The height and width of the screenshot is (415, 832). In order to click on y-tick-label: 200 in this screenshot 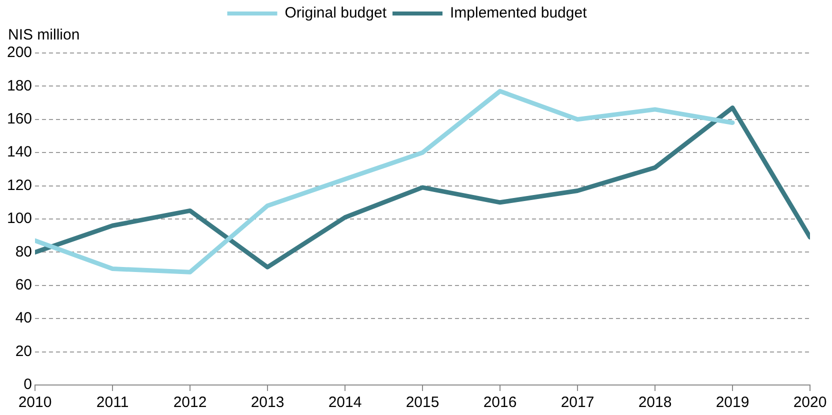, I will do `click(19, 53)`.